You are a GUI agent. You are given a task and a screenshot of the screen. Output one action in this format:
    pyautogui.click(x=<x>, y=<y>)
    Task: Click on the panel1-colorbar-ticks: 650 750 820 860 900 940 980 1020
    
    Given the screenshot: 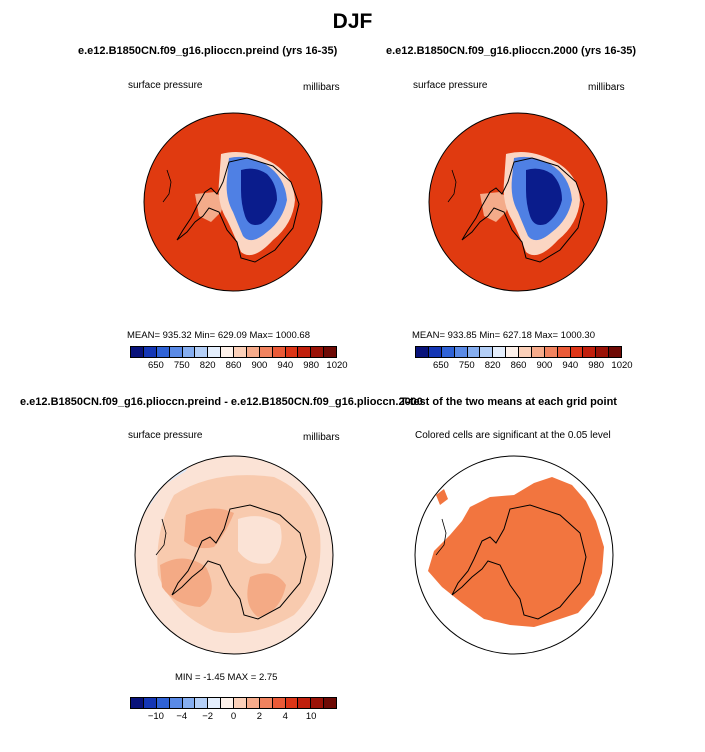 What is the action you would take?
    pyautogui.click(x=239, y=367)
    